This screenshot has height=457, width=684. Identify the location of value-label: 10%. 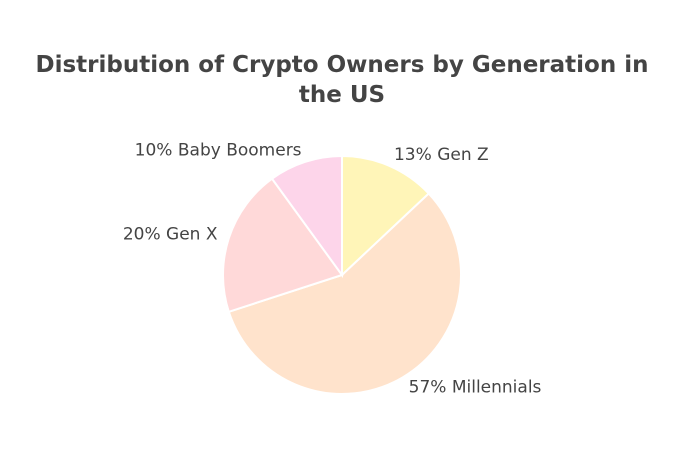
(154, 151).